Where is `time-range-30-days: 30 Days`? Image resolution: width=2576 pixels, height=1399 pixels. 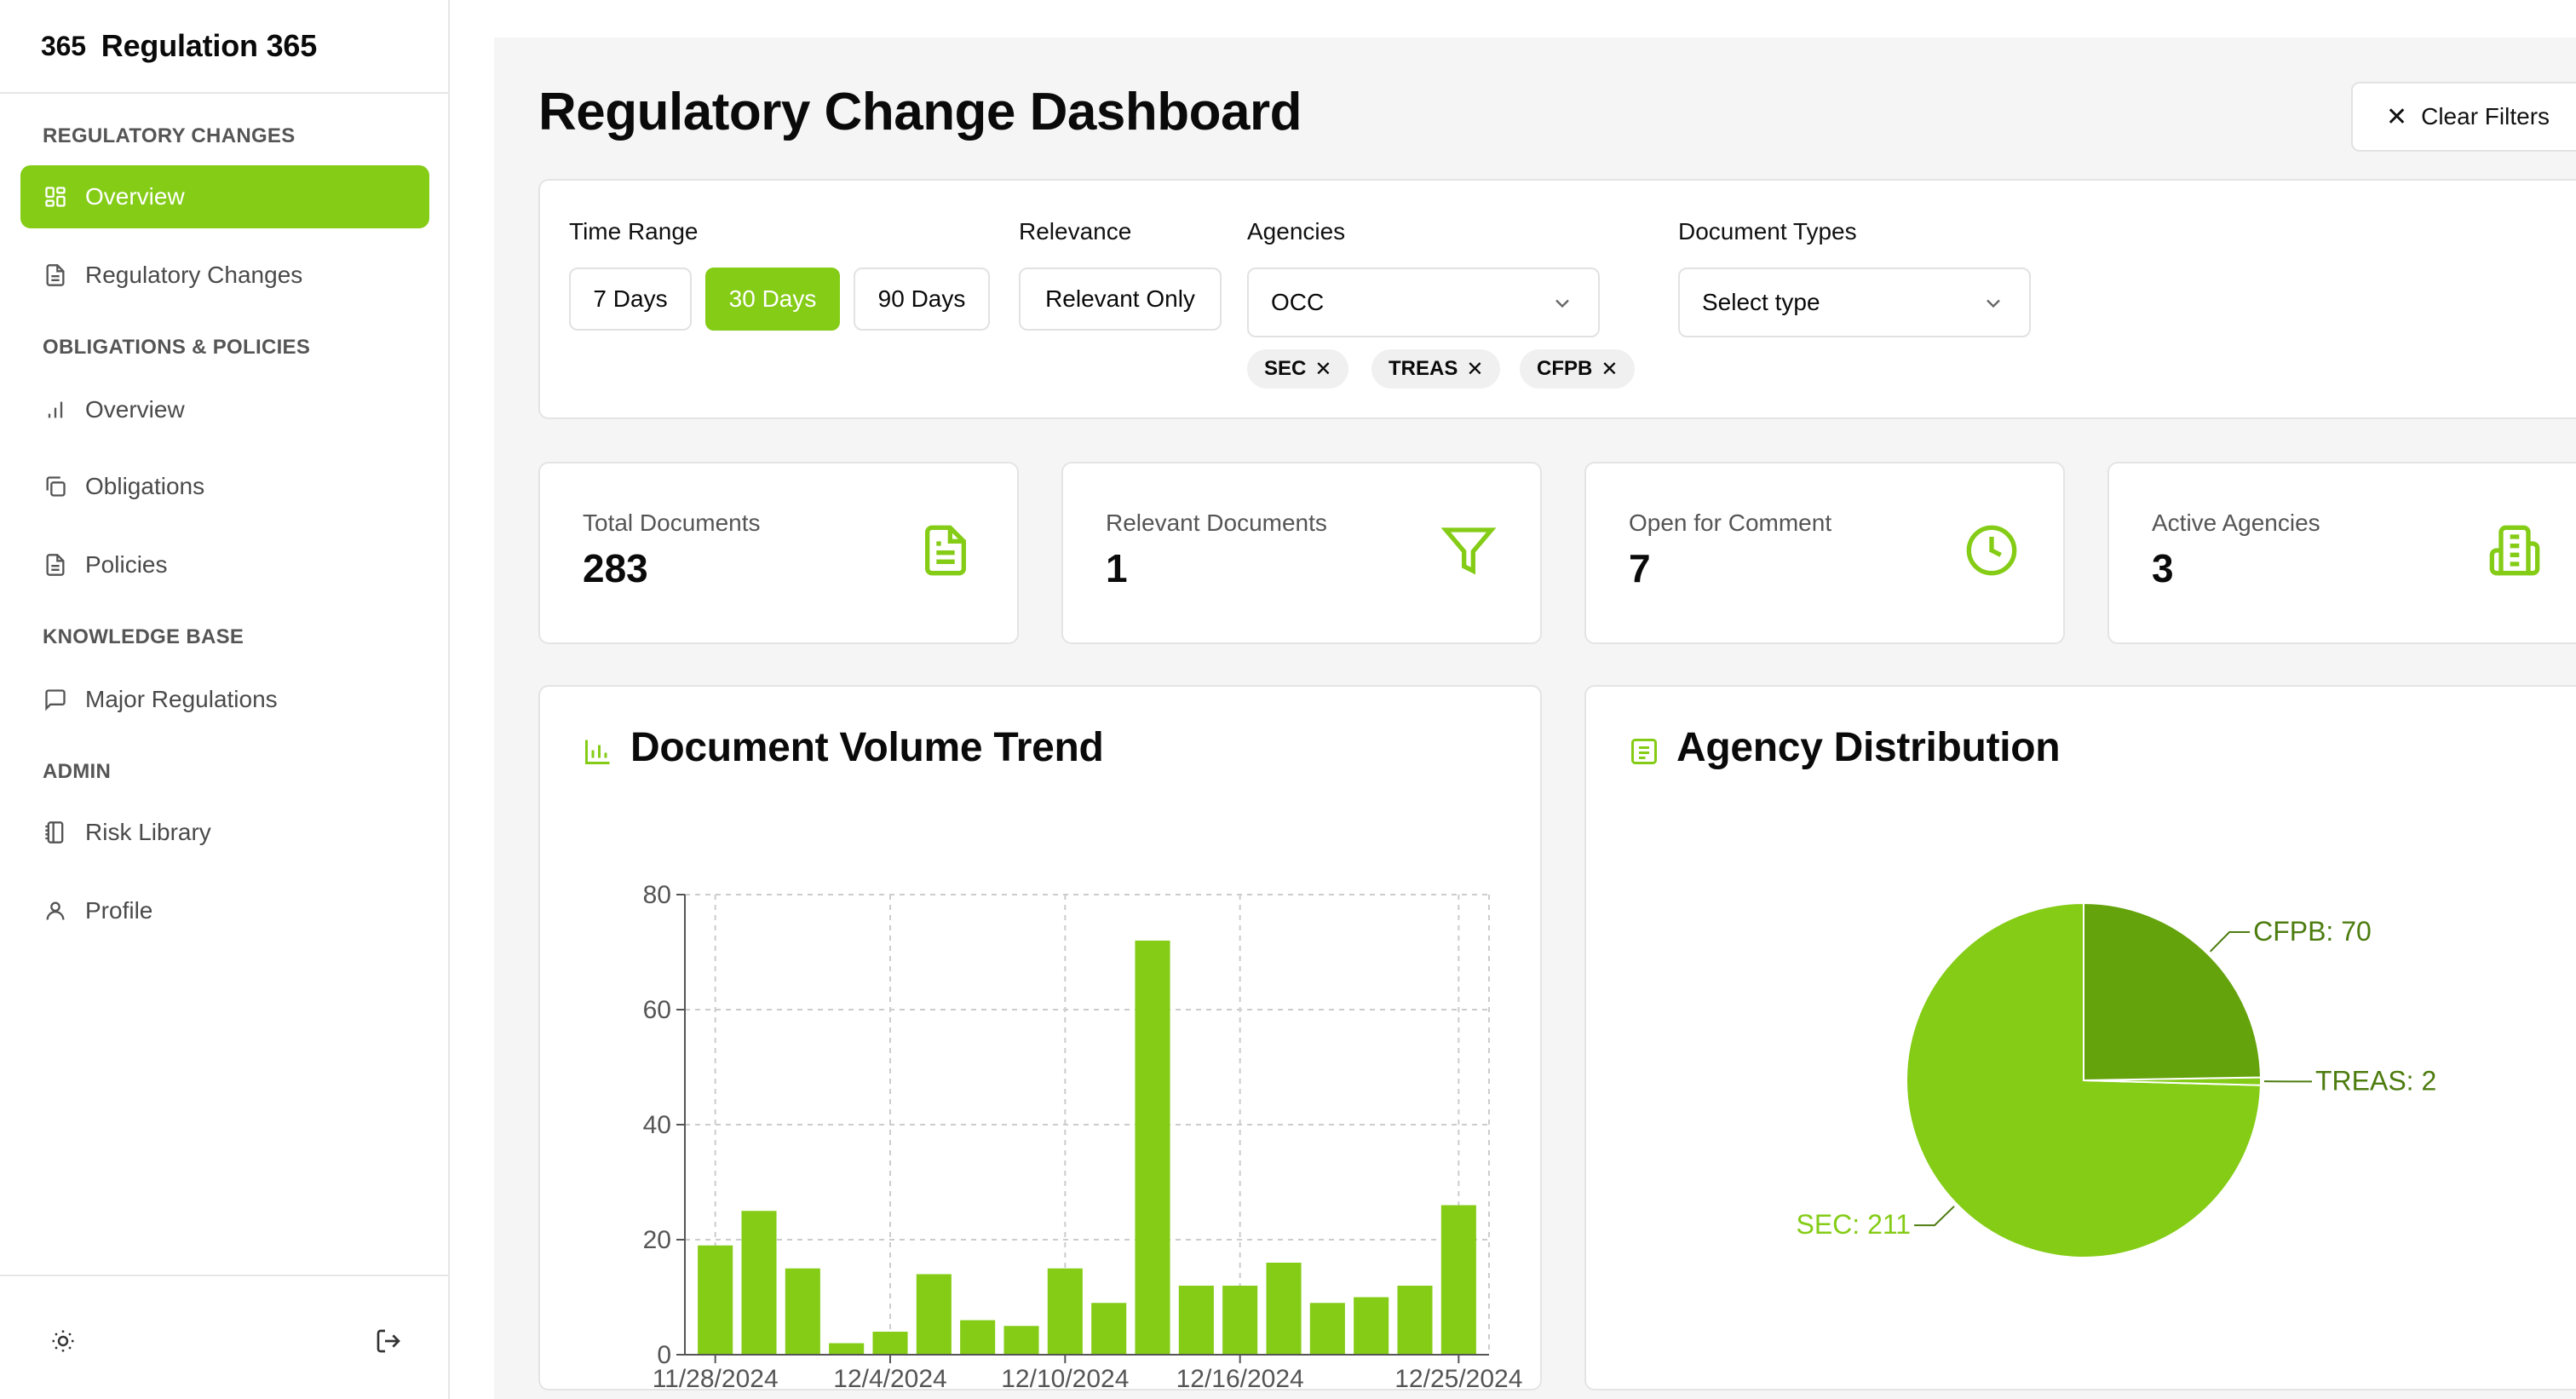
time-range-30-days: 30 Days is located at coordinates (773, 299).